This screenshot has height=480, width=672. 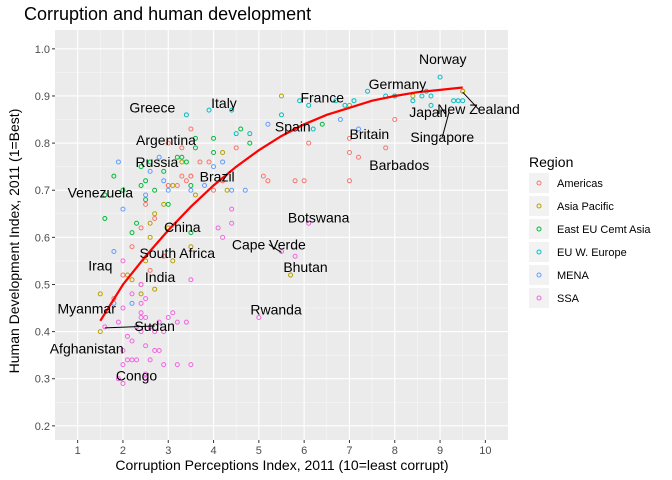 What do you see at coordinates (217, 177) in the screenshot?
I see `country-label: Brazil` at bounding box center [217, 177].